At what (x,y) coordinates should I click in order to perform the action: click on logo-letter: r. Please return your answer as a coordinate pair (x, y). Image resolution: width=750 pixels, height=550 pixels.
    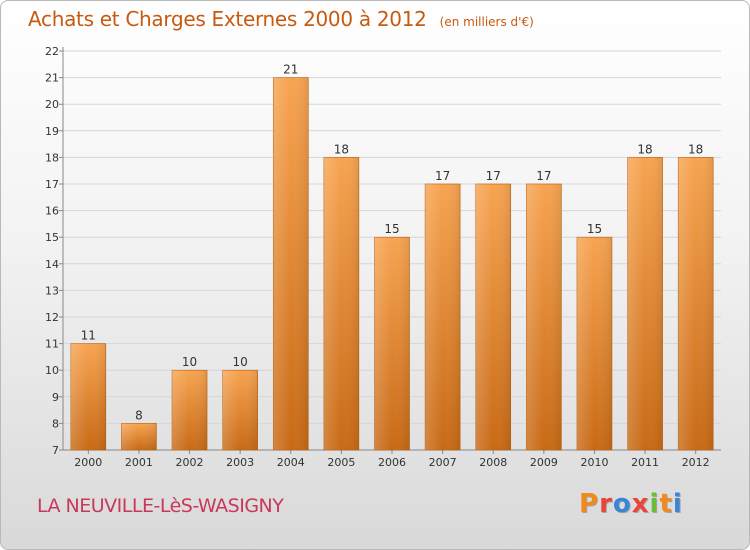
    Looking at the image, I should click on (606, 504).